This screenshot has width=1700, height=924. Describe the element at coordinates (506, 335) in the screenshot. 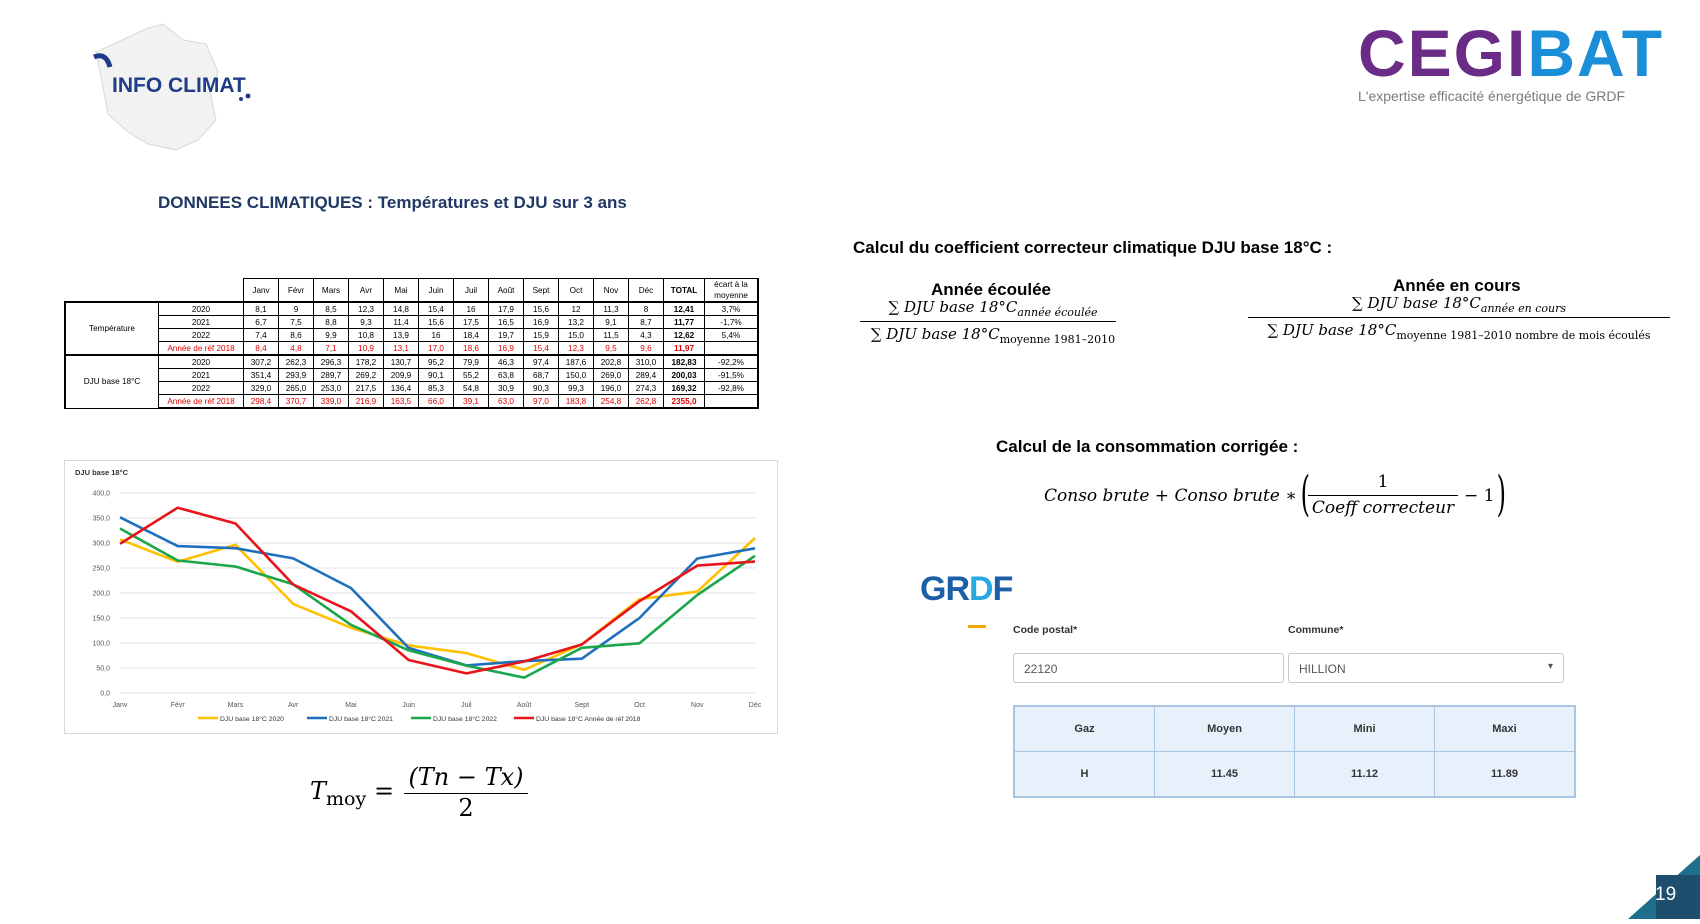

I see `table-cell: 19,7` at that location.